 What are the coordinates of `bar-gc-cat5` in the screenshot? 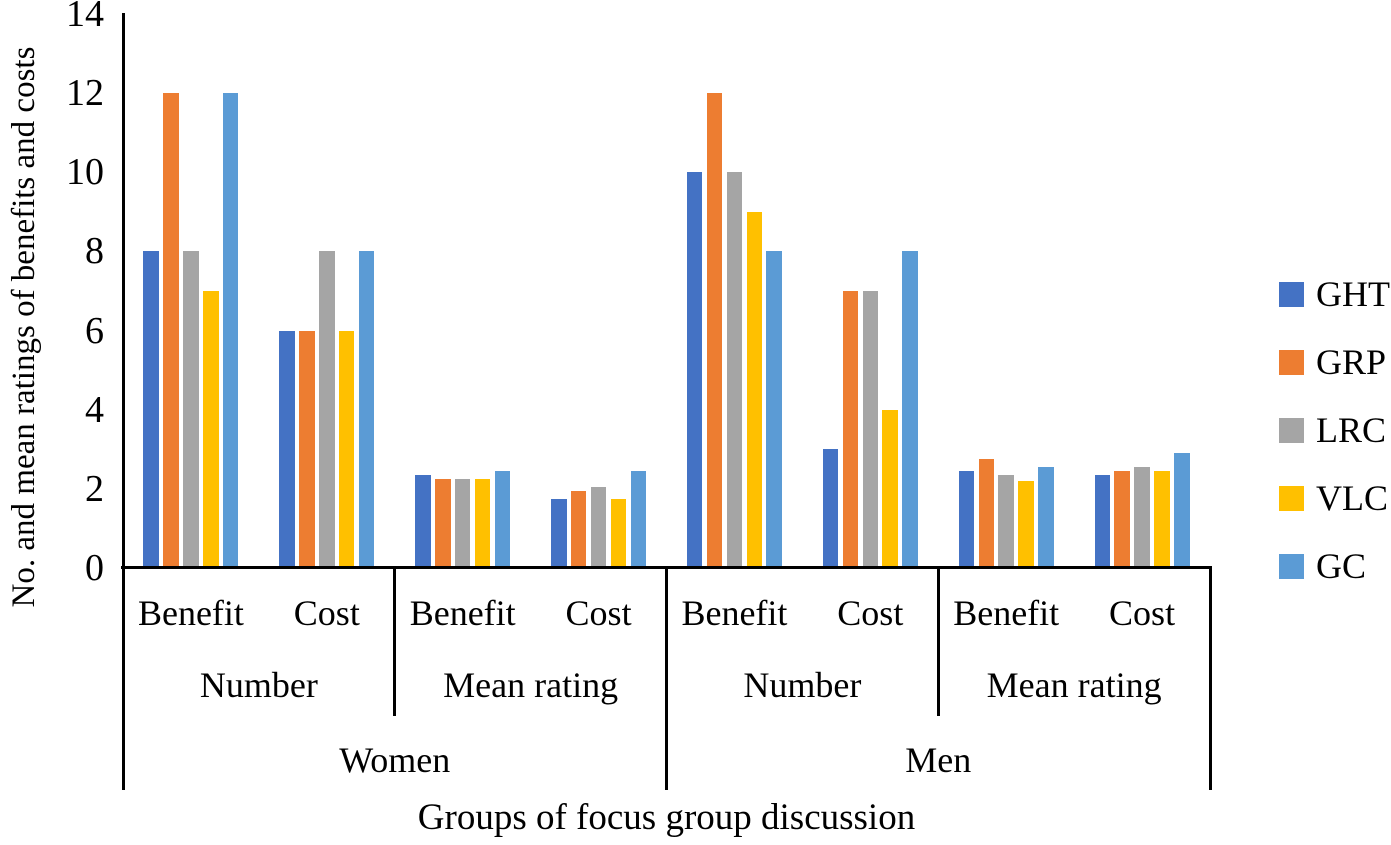 It's located at (910, 409).